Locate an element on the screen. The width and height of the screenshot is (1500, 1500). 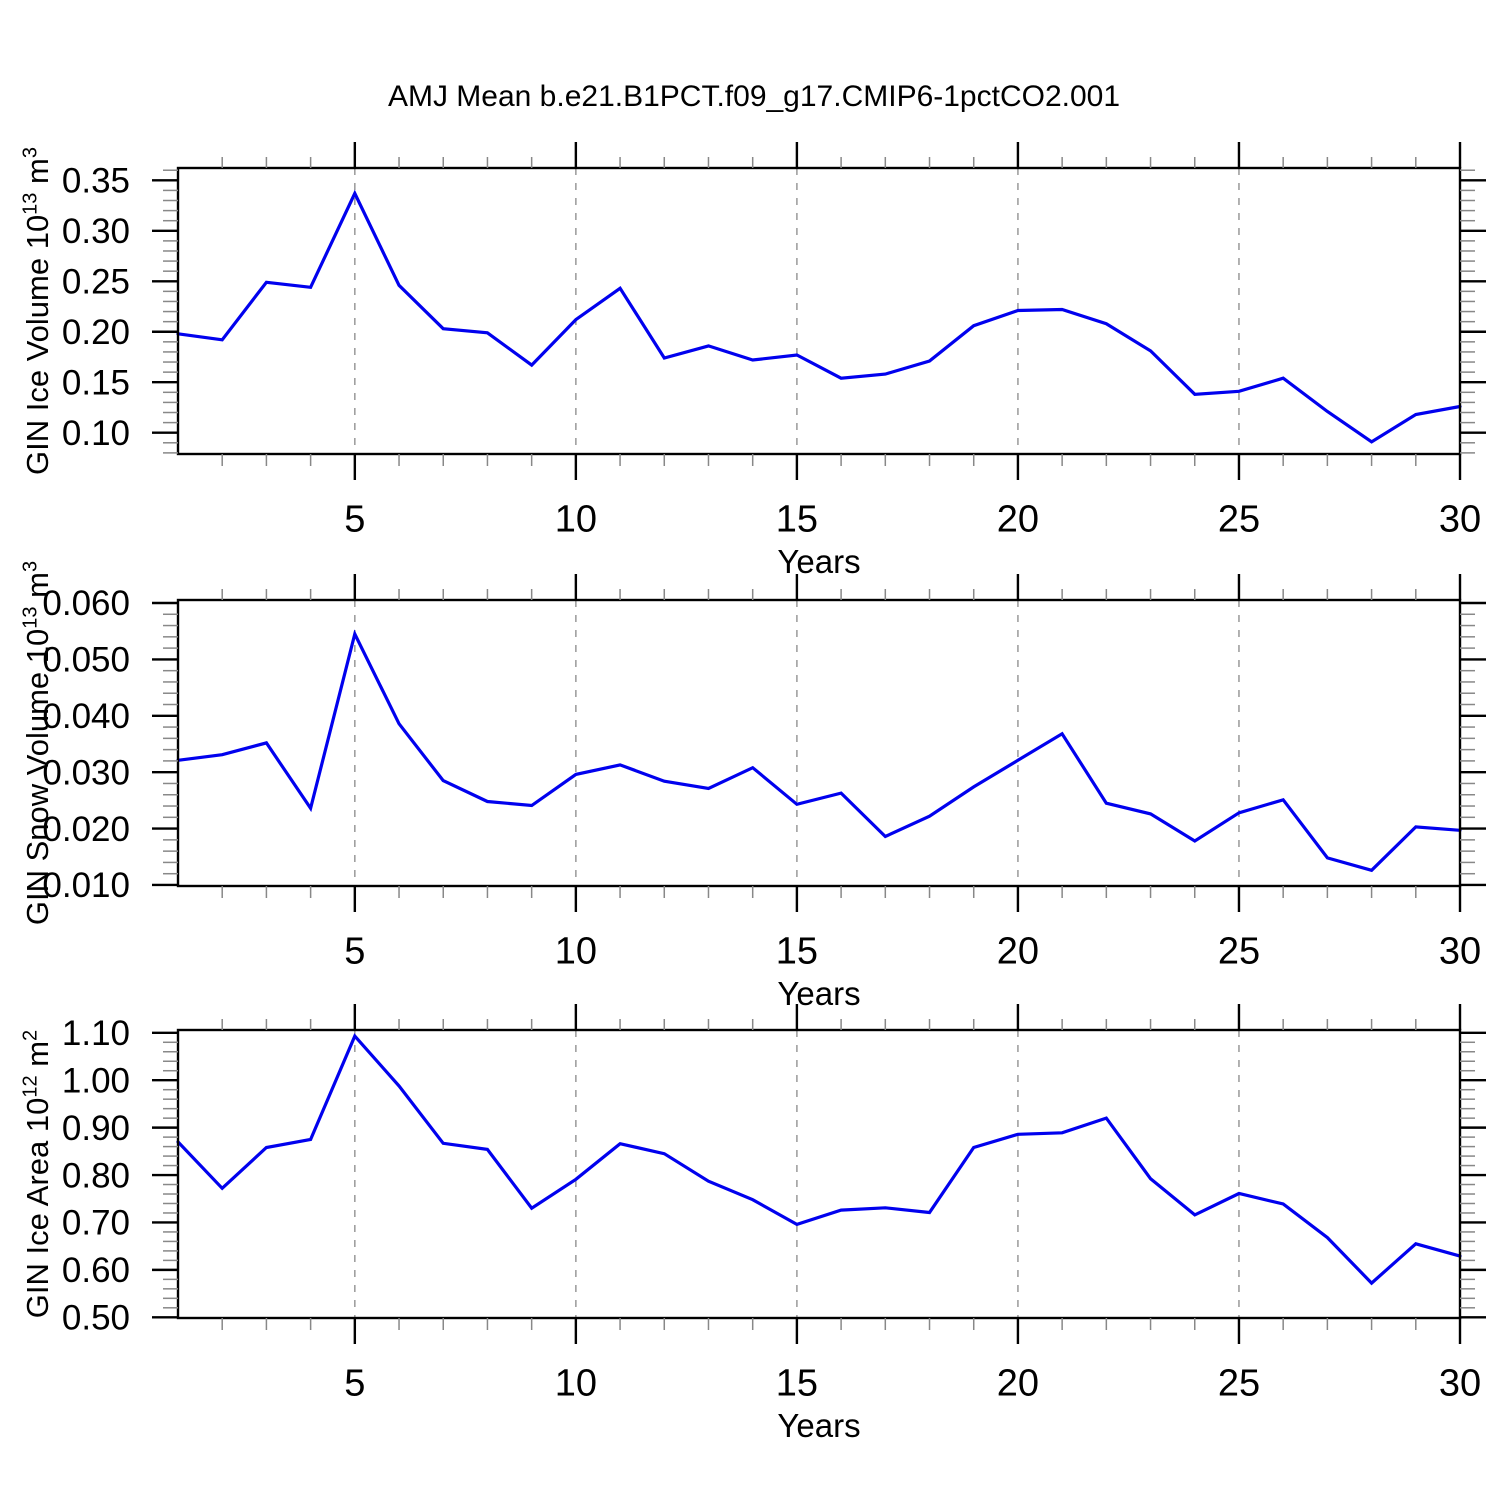
x-axis-label-years-middle: Years is located at coordinates (819, 993).